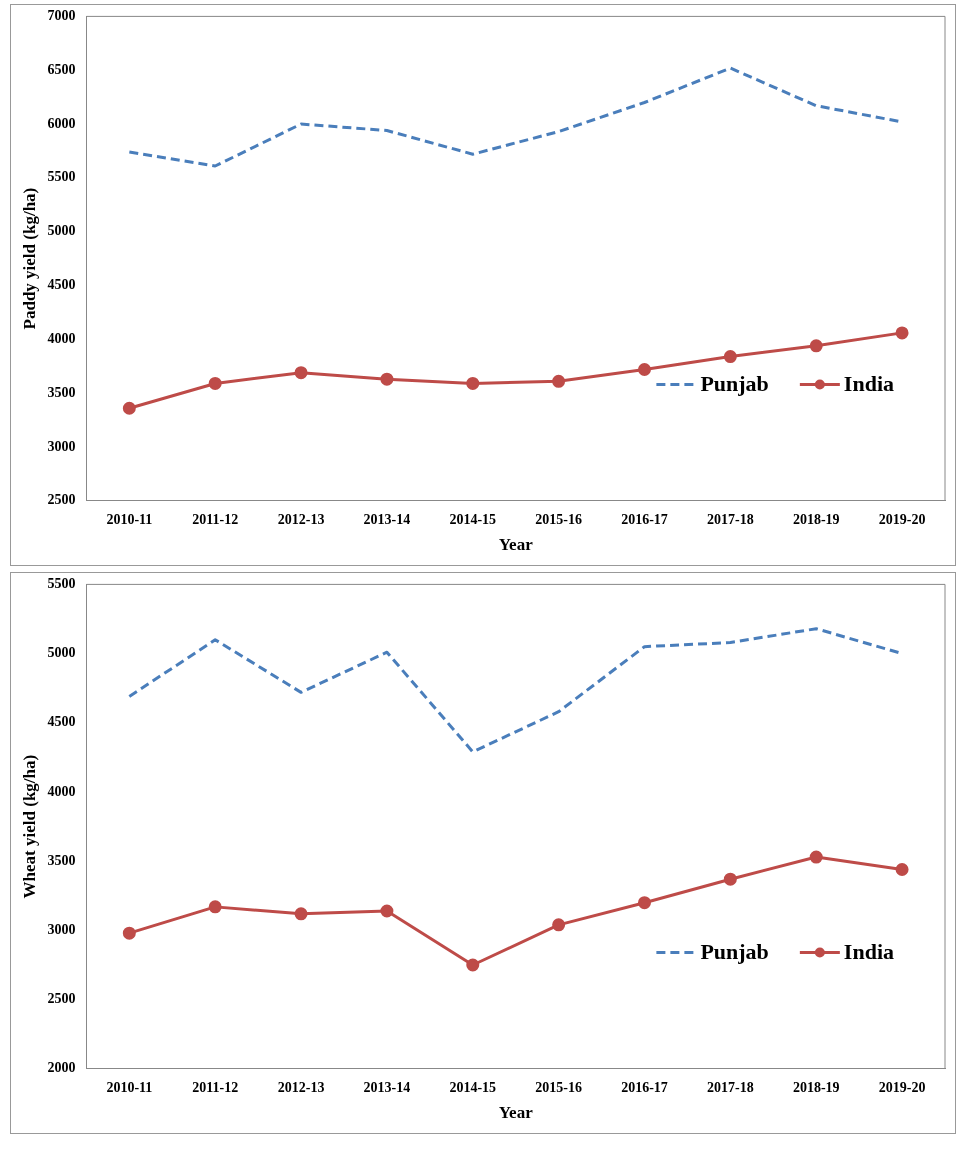 This screenshot has height=1156, width=956. Describe the element at coordinates (29, 258) in the screenshot. I see `y-axis-title: Paddy yield (kg/ha)` at that location.